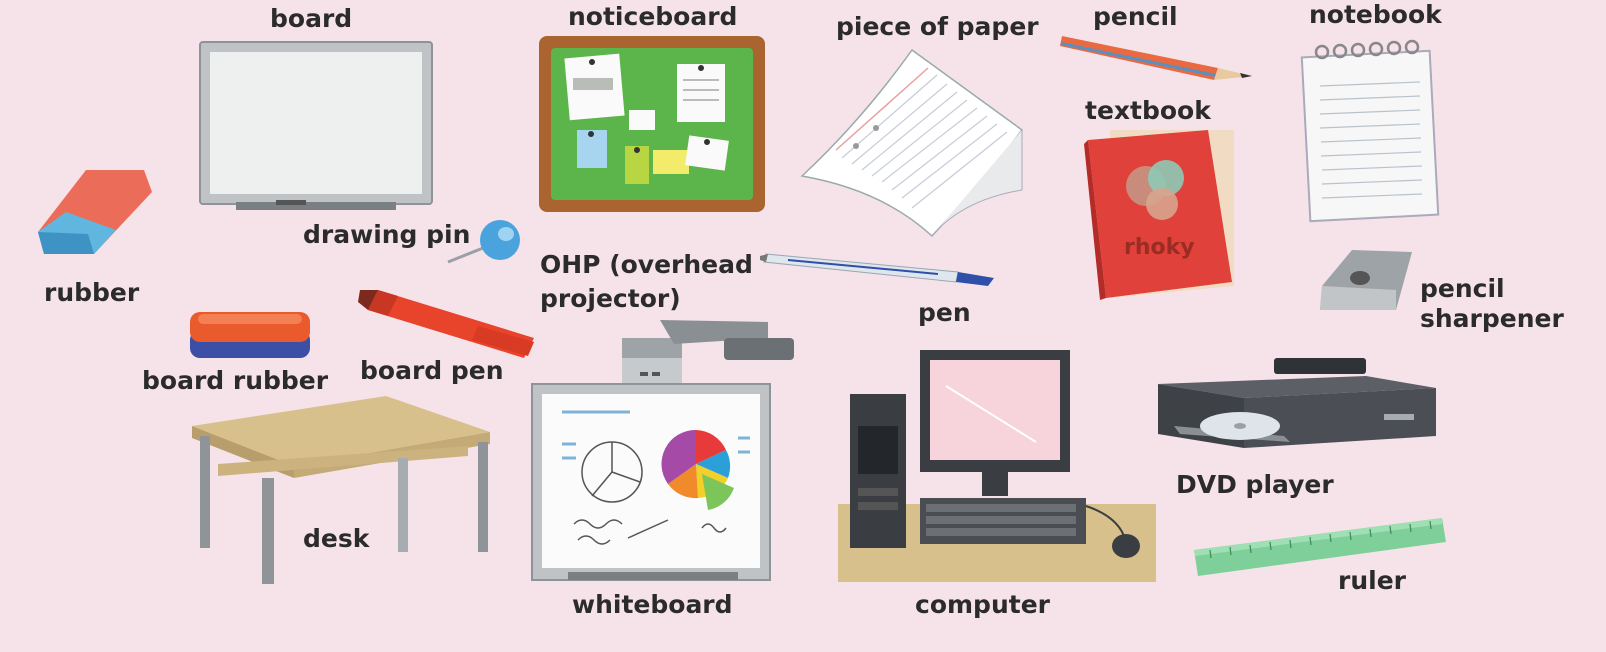 Image resolution: width=1606 pixels, height=652 pixels. I want to click on label-pencil-sharpener-line1: pencil, so click(1462, 288).